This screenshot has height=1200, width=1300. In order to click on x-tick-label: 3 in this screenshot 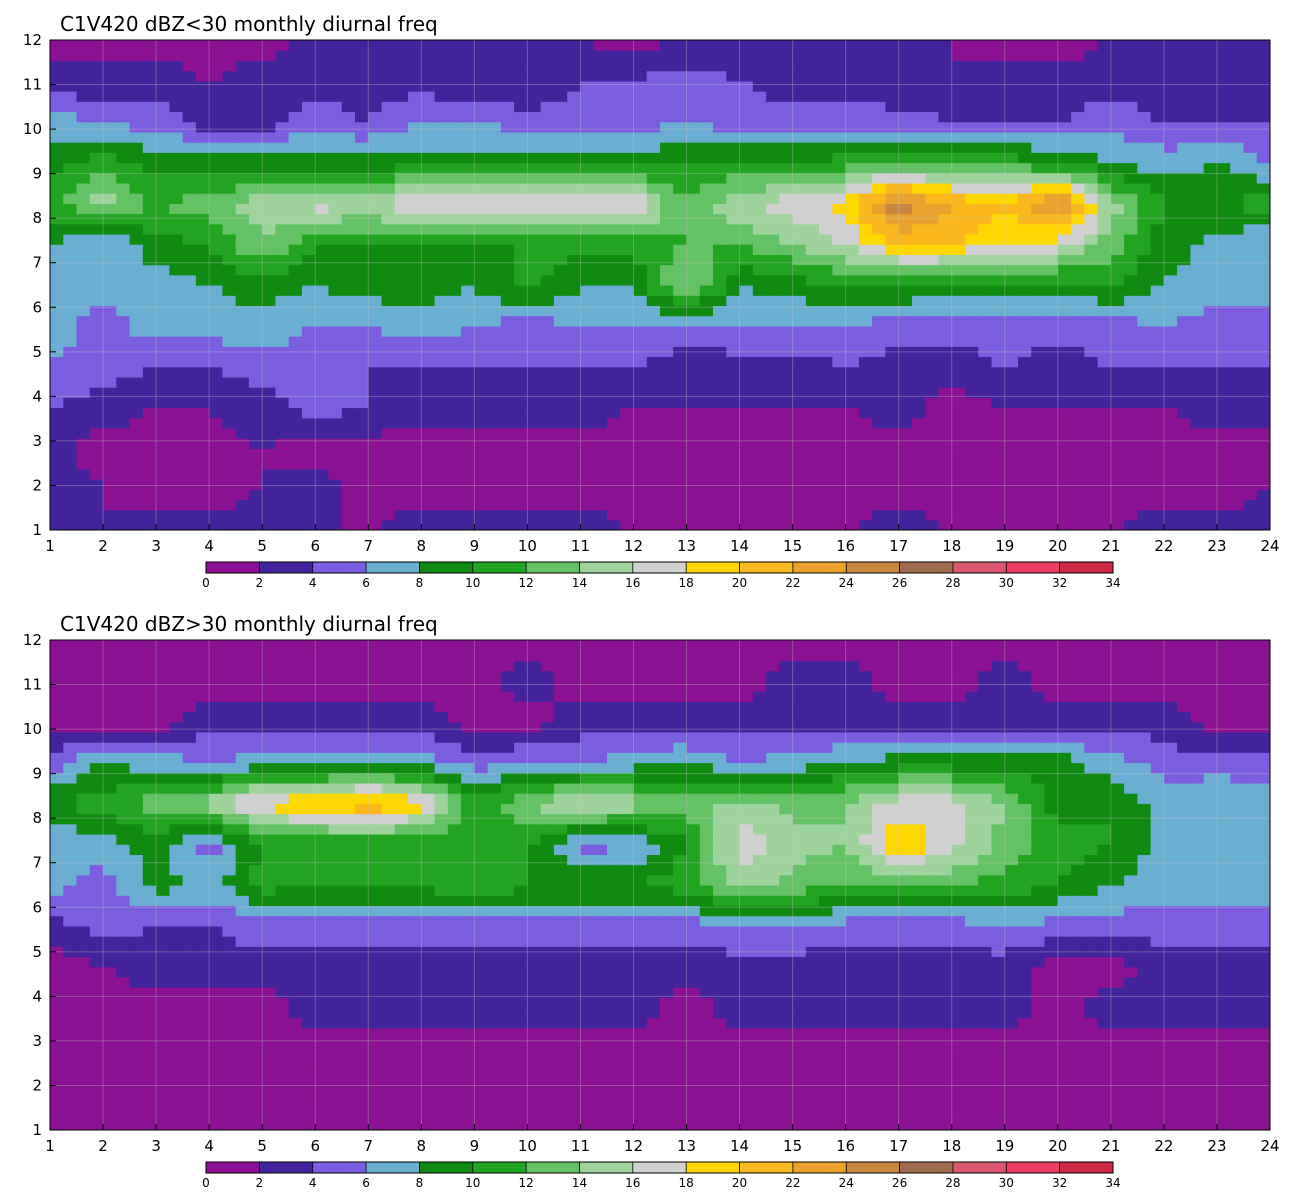, I will do `click(156, 546)`.